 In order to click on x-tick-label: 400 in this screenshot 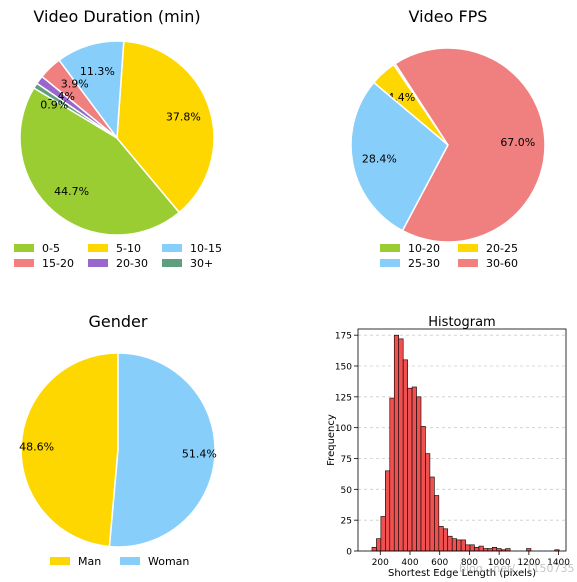, I will do `click(409, 563)`.